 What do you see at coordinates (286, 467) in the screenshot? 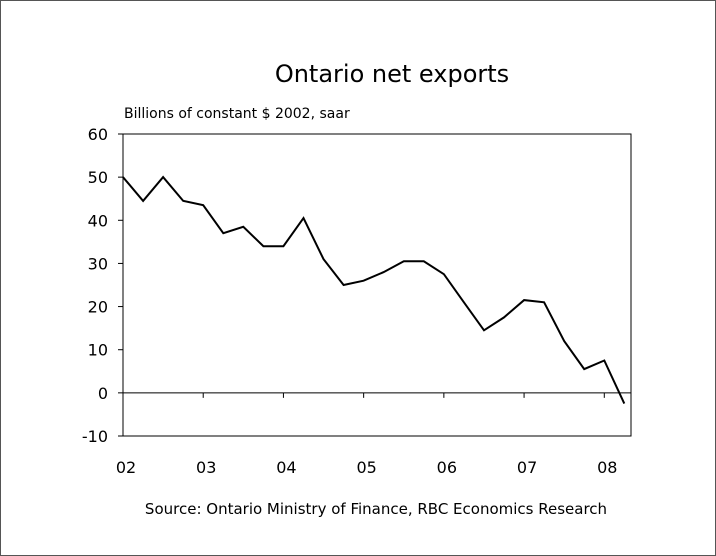
I see `x-tick-label: 04` at bounding box center [286, 467].